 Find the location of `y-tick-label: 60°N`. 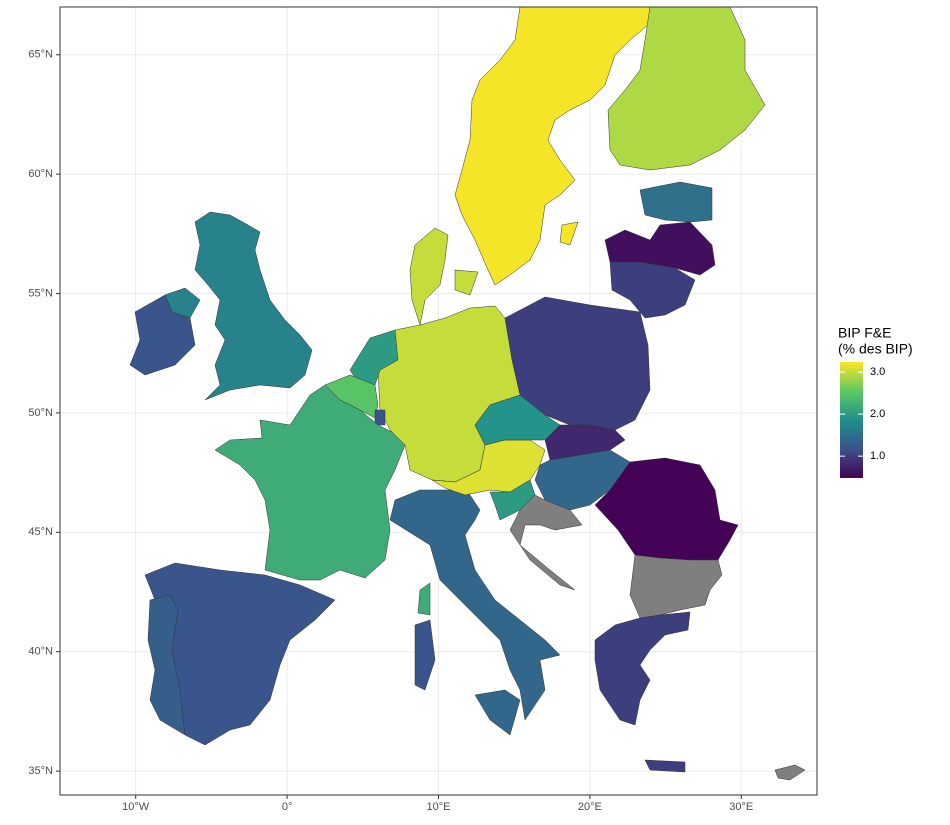

y-tick-label: 60°N is located at coordinates (40, 174).